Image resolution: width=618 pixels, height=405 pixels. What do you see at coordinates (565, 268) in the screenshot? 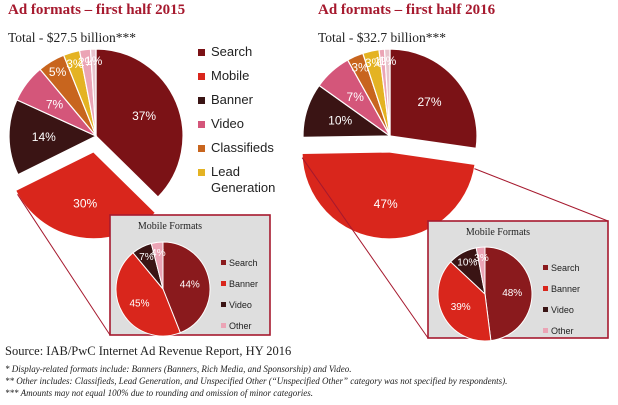
I see `inset-legend-label-2016-search: Search` at bounding box center [565, 268].